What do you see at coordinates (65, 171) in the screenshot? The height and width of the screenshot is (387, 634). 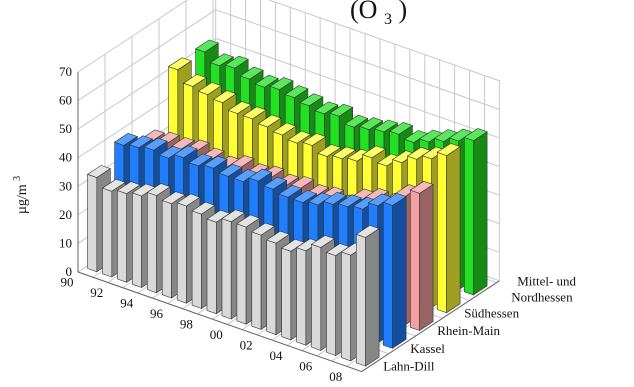 I see `y-tick-labels: 0 10 20 30 40 50 60 70` at bounding box center [65, 171].